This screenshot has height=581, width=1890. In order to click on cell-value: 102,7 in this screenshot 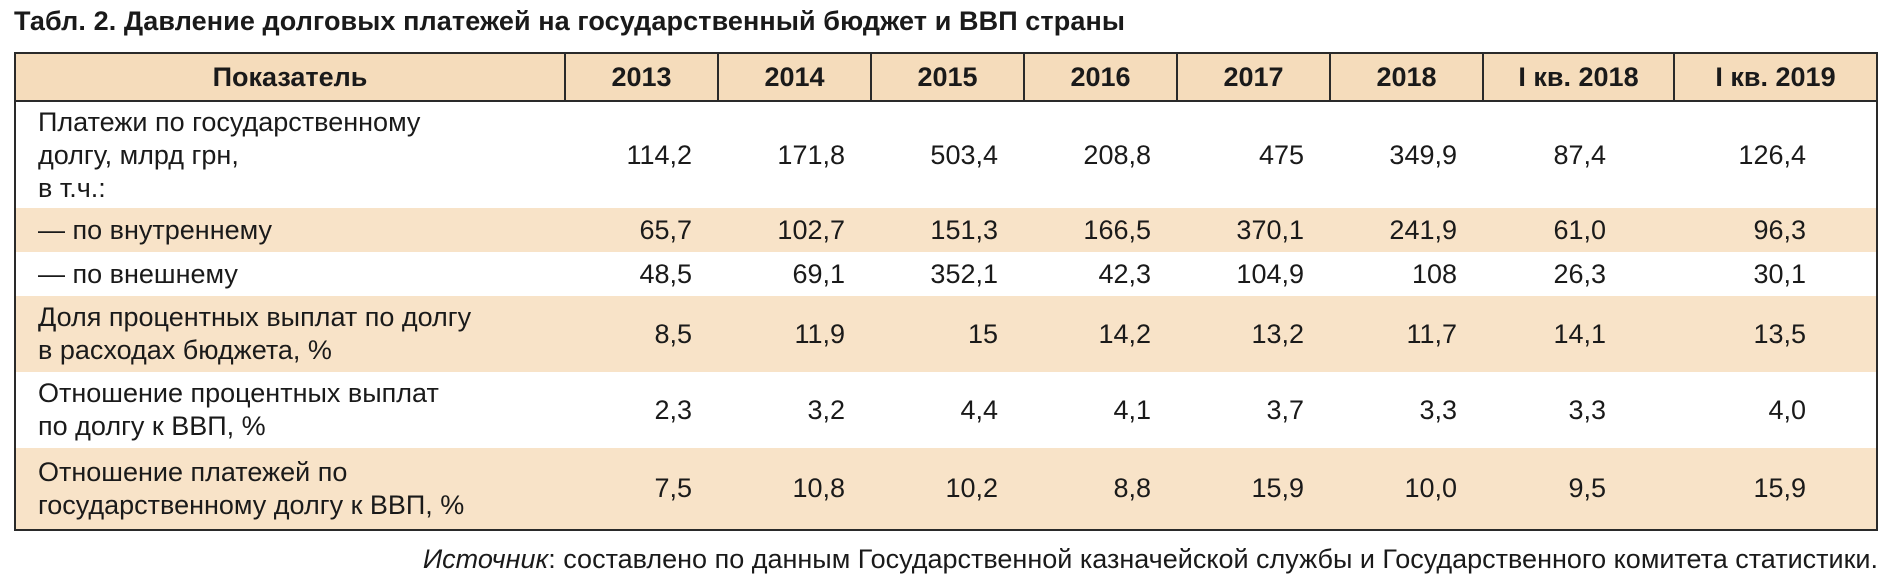, I will do `click(794, 230)`.